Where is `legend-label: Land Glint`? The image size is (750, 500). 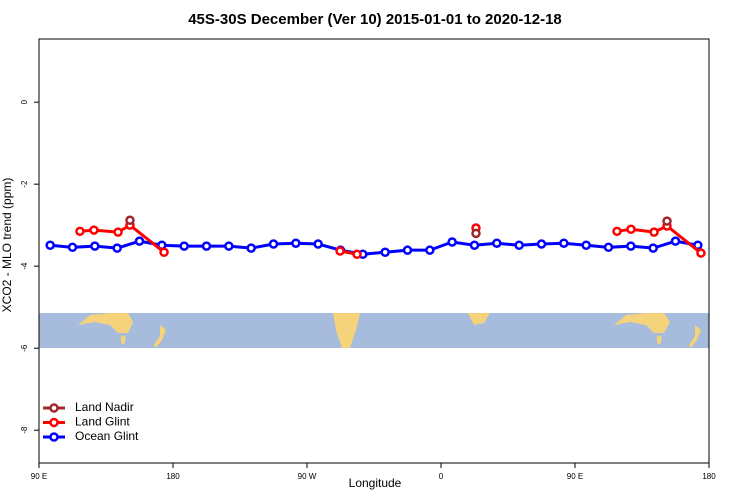 legend-label: Land Glint is located at coordinates (102, 422).